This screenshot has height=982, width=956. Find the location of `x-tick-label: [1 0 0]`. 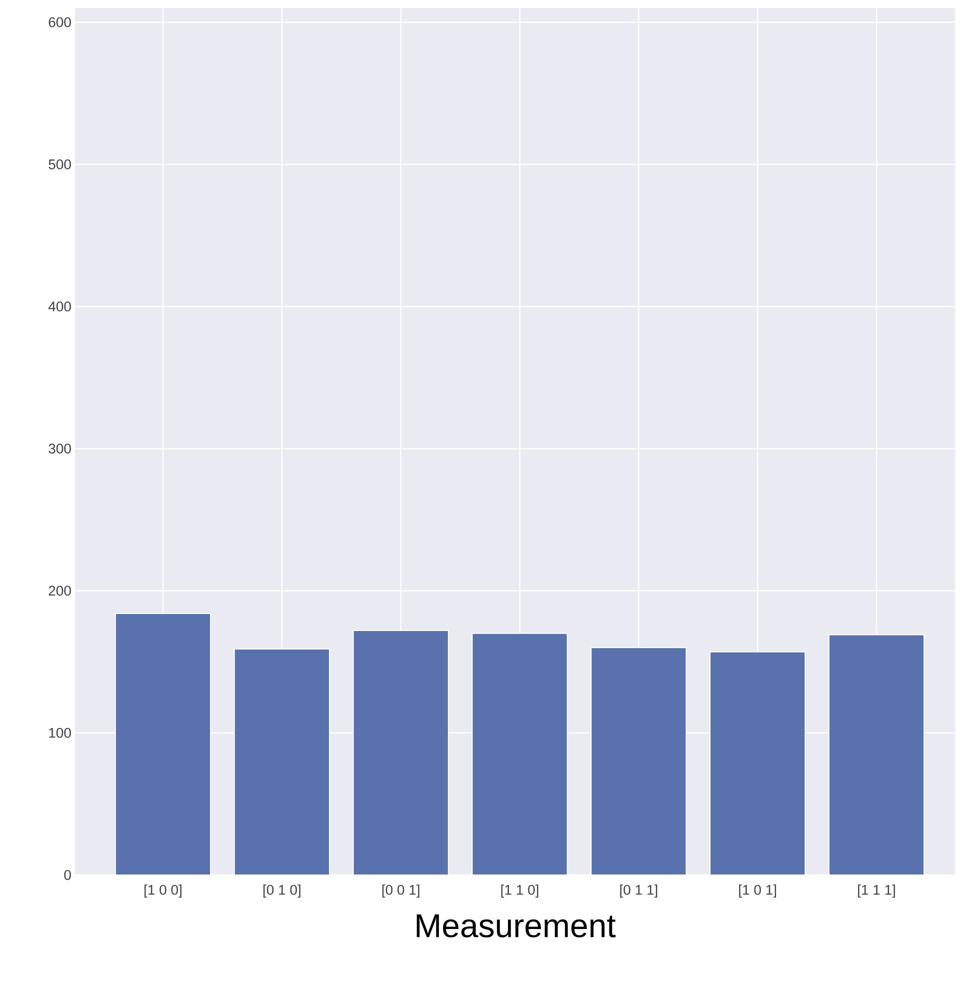

x-tick-label: [1 0 0] is located at coordinates (163, 891).